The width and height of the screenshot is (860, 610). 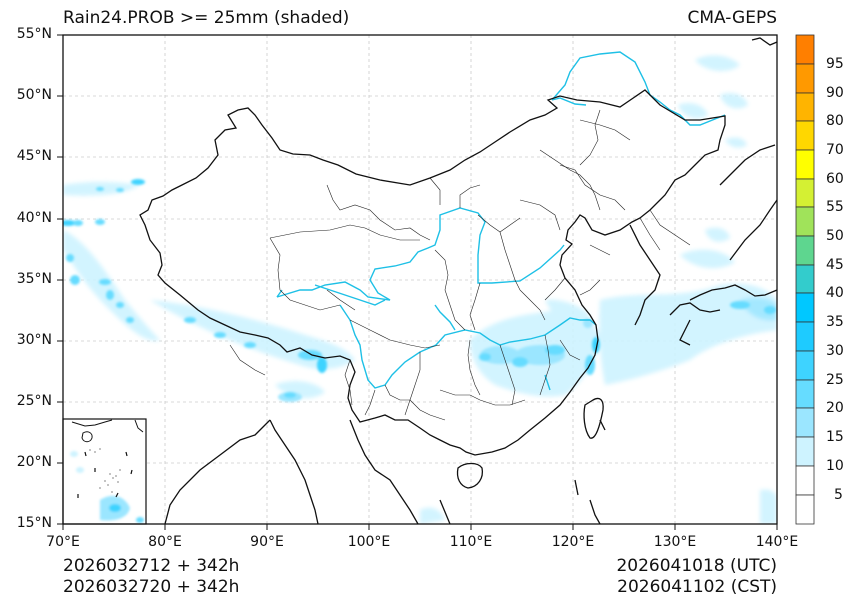 What do you see at coordinates (835, 64) in the screenshot?
I see `colorbar-label: 95` at bounding box center [835, 64].